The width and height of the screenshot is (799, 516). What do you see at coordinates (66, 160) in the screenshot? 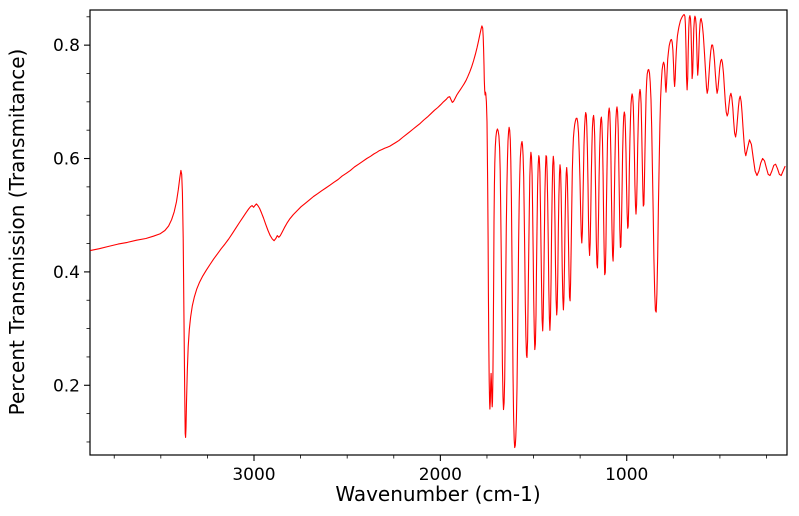
I see `y-tick-label: 0.6` at bounding box center [66, 160].